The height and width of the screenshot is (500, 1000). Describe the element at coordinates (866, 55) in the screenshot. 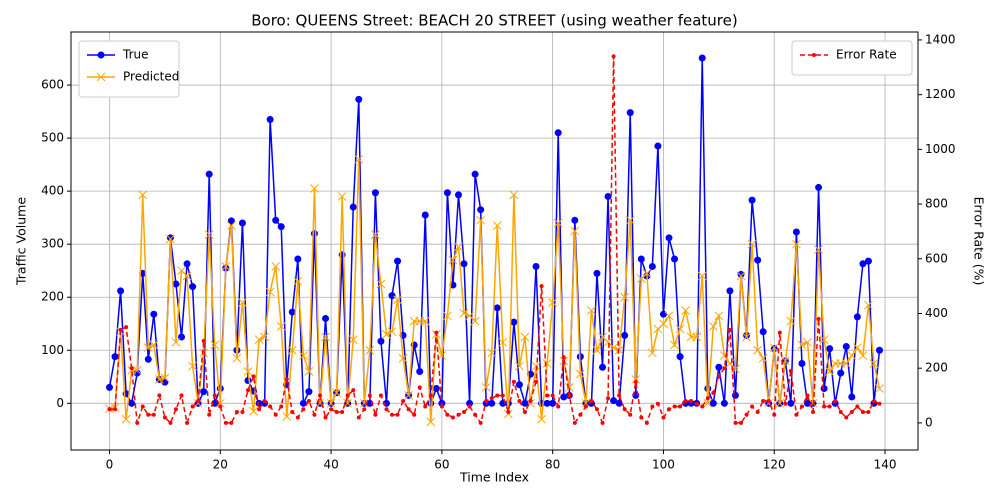

I see `legend-label: Error Rate` at that location.